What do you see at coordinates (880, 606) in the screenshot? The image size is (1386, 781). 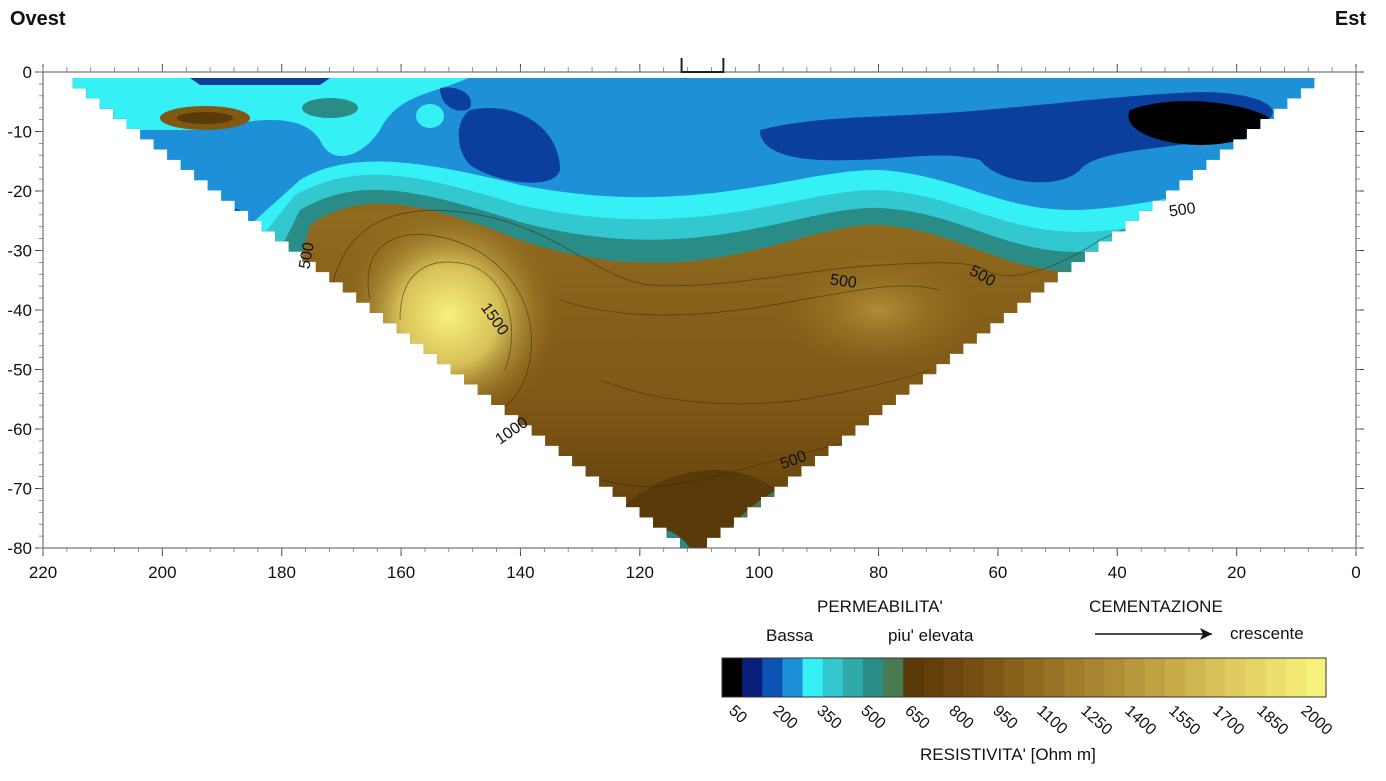 I see `permeability-title: PERMEABILITA'` at bounding box center [880, 606].